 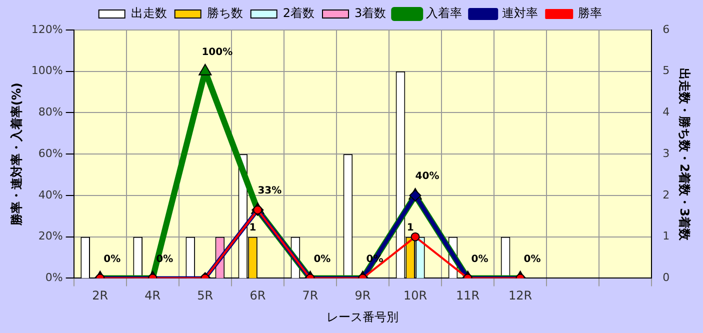 I want to click on y2-tick-label: 5, so click(x=666, y=71).